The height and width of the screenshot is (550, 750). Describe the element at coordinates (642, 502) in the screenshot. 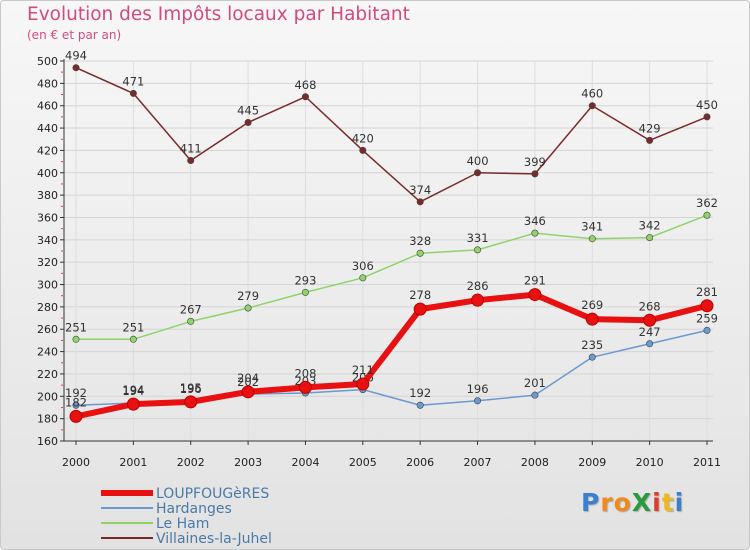

I see `logo-letter: X` at that location.